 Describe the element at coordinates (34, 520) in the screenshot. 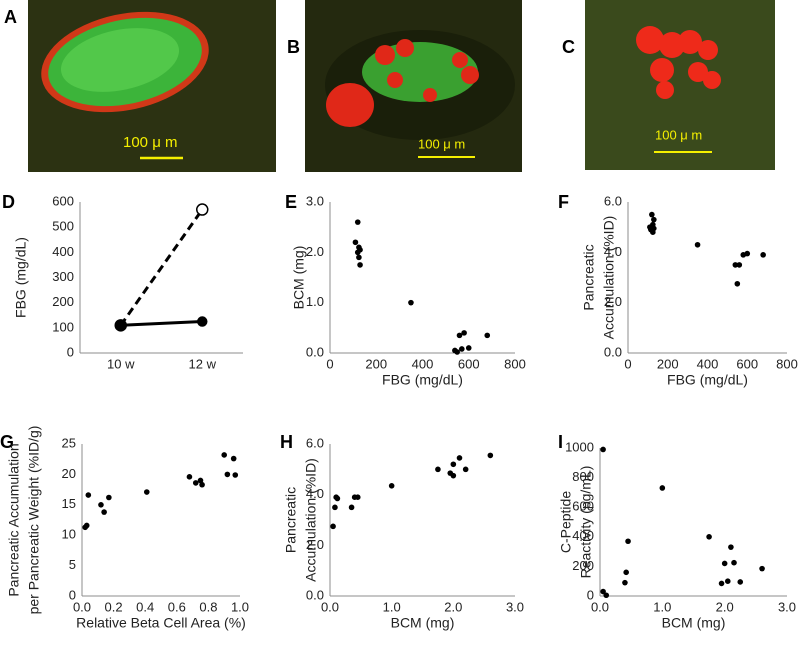

I see `y-axis-label: per Pancreatic Weight (%ID/g)` at that location.